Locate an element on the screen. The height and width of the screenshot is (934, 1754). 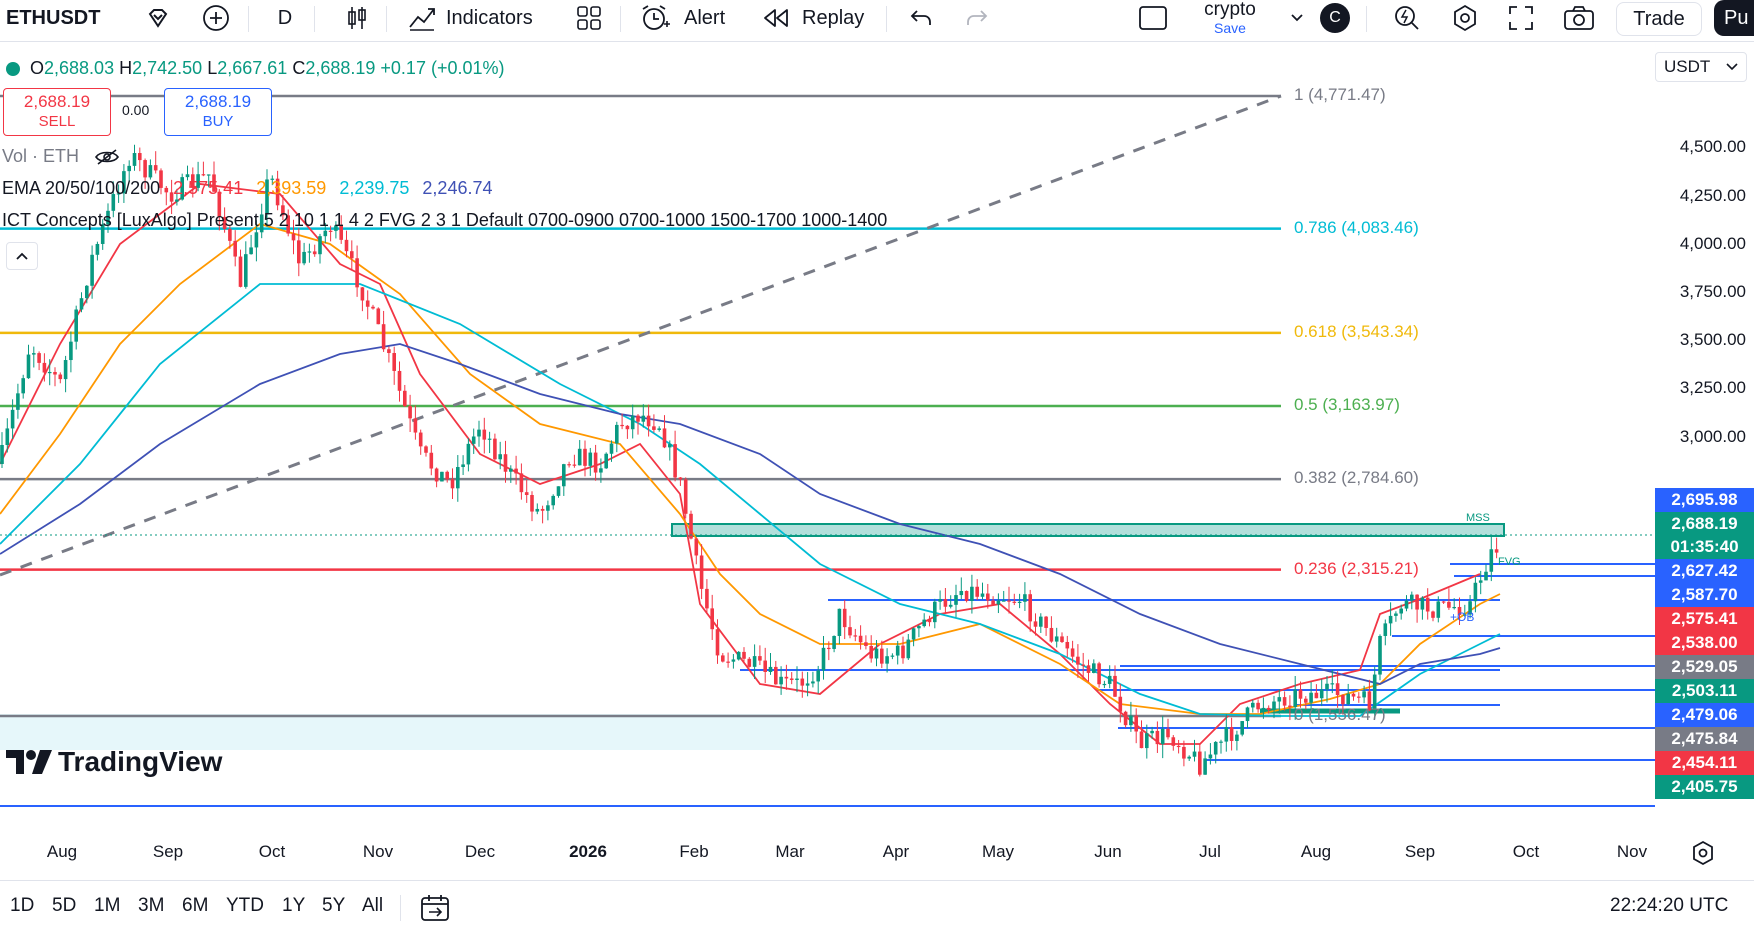
chevron-up-icon is located at coordinates (22, 256).